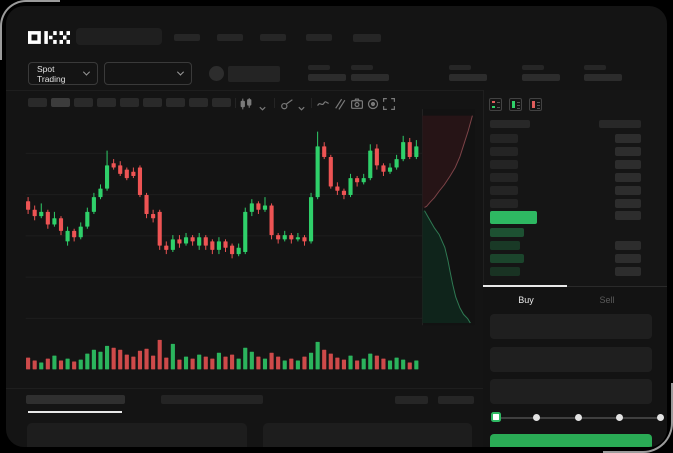 This screenshot has width=673, height=453. What do you see at coordinates (340, 104) in the screenshot?
I see `drawing-tools-icon` at bounding box center [340, 104].